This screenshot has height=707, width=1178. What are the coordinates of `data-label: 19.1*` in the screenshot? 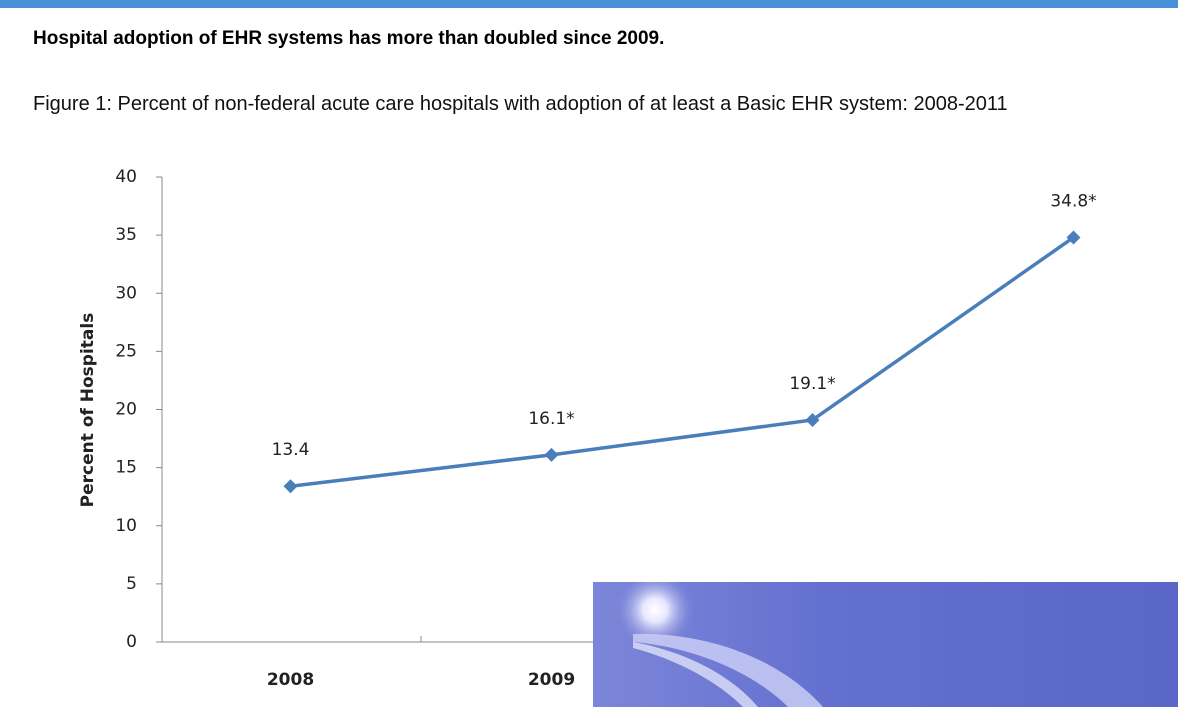 It's located at (812, 384).